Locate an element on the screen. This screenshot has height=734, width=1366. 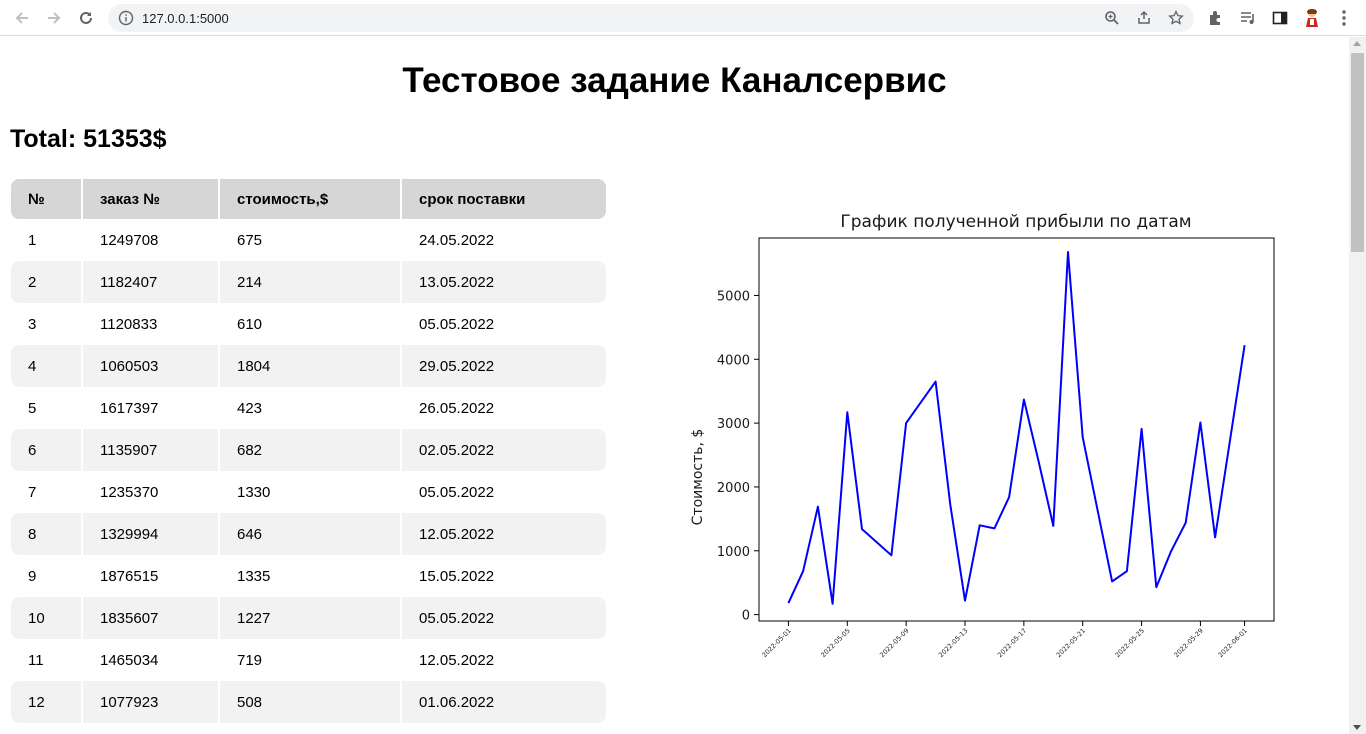
cell-delivery-date: 29.05.2022 is located at coordinates (504, 366).